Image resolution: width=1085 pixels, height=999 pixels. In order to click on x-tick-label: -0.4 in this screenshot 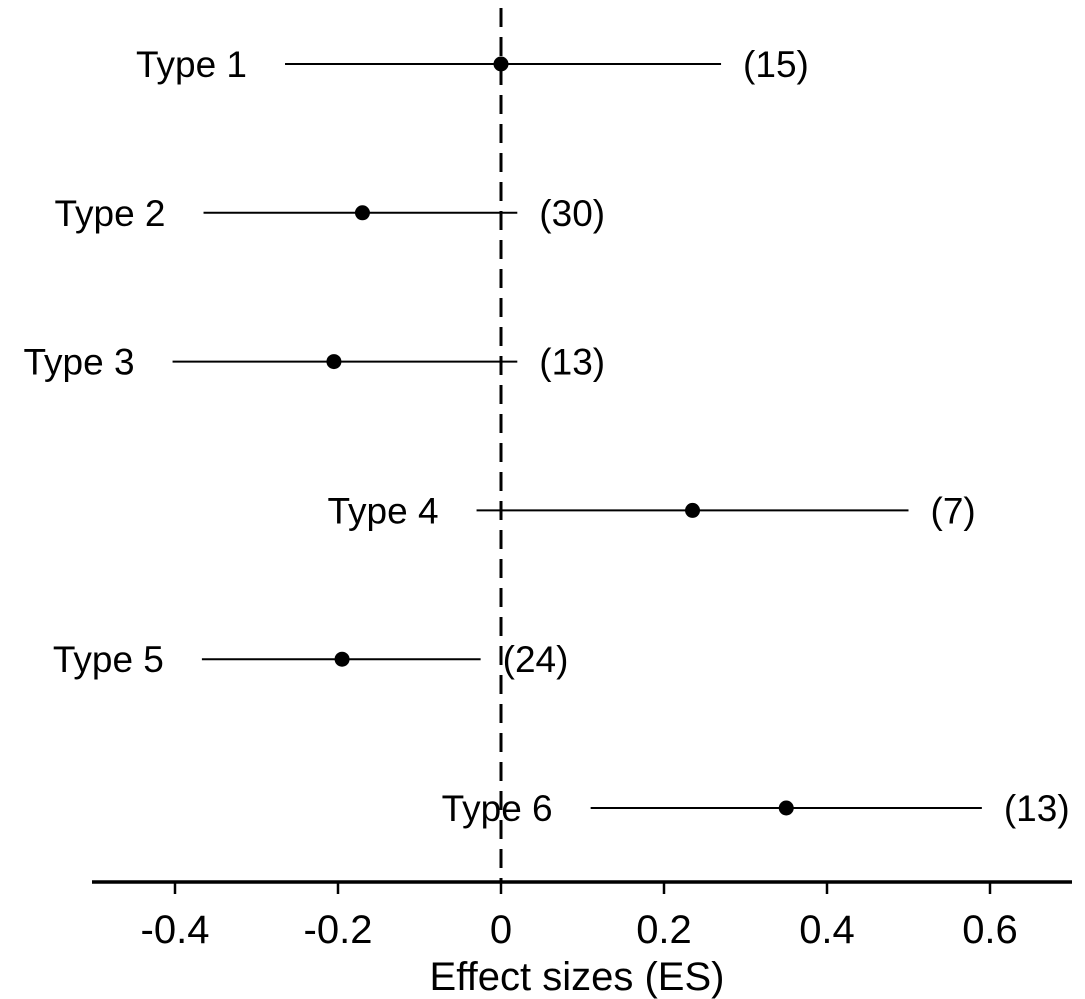, I will do `click(175, 930)`.